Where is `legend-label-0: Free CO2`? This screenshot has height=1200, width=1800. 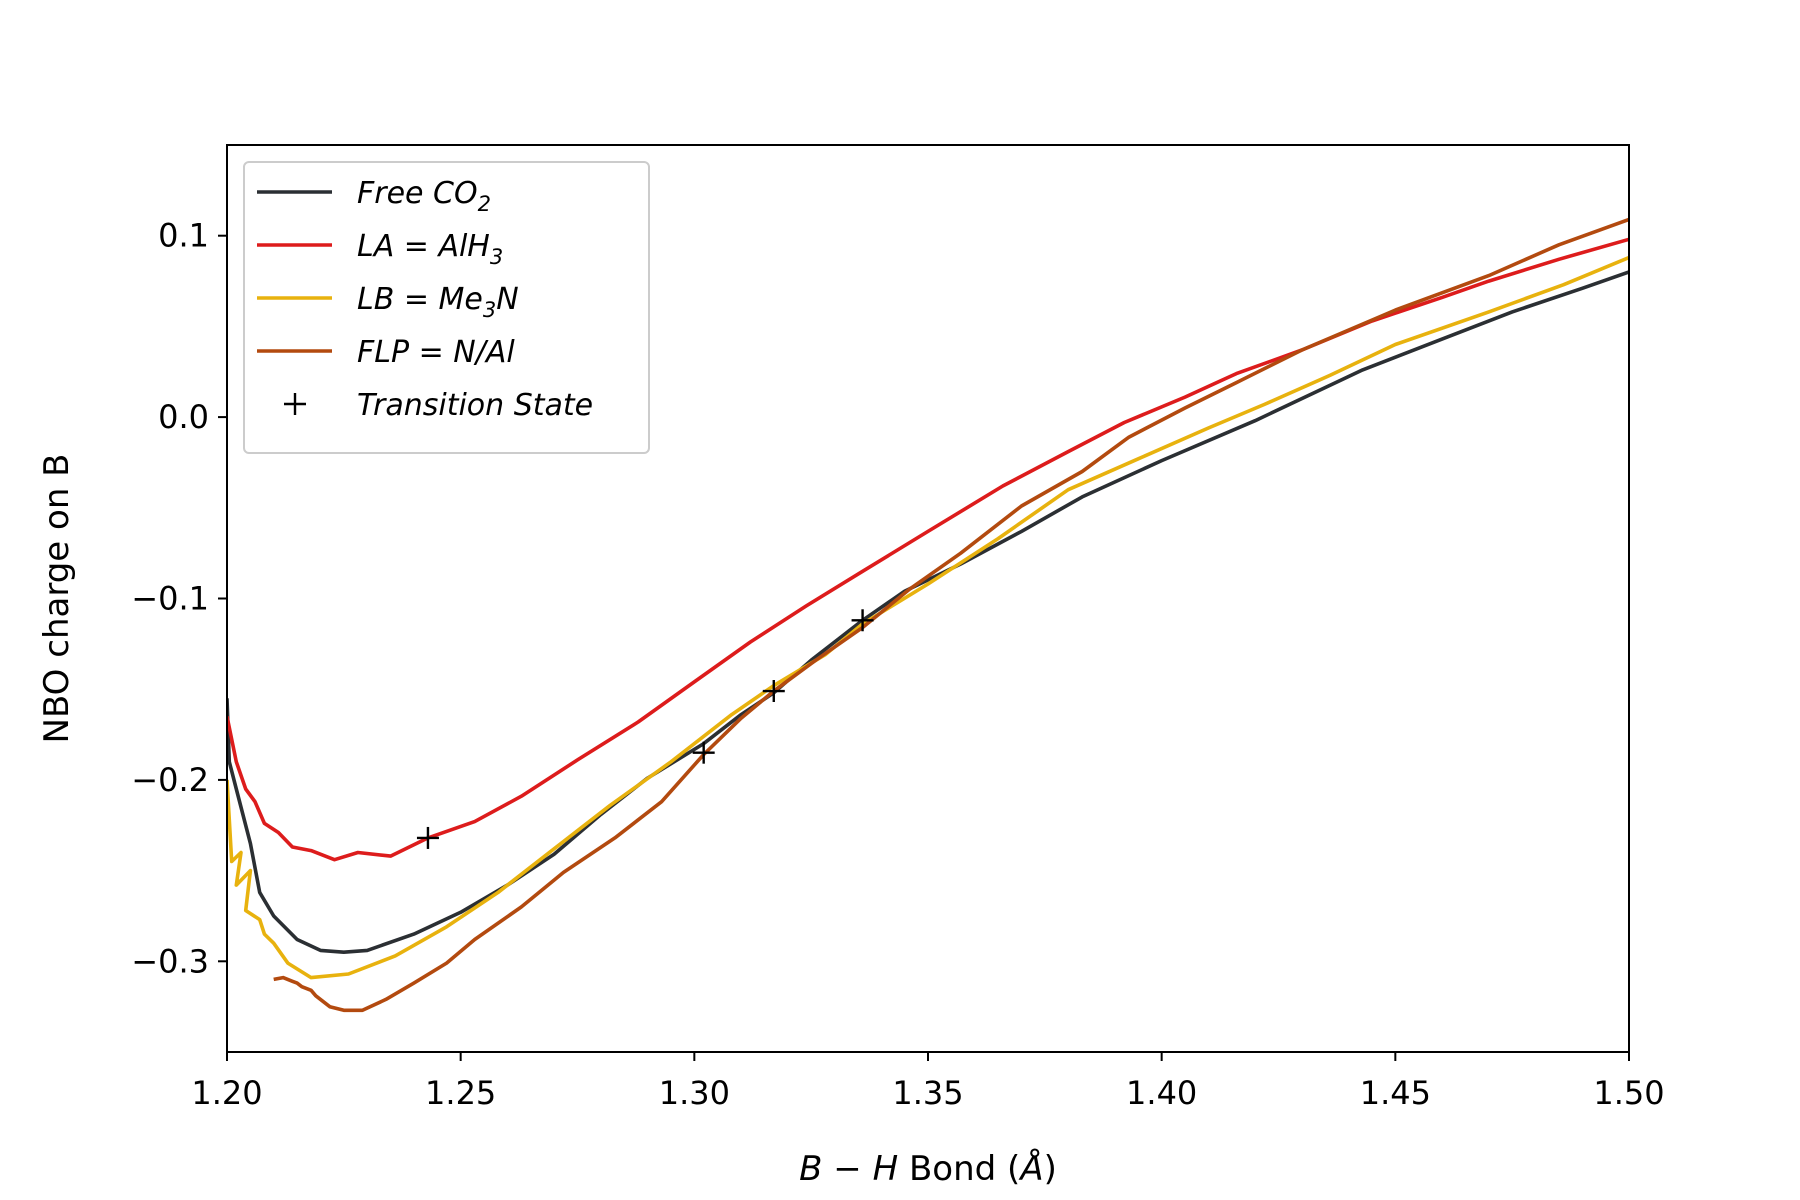 legend-label-0: Free CO2 is located at coordinates (424, 196).